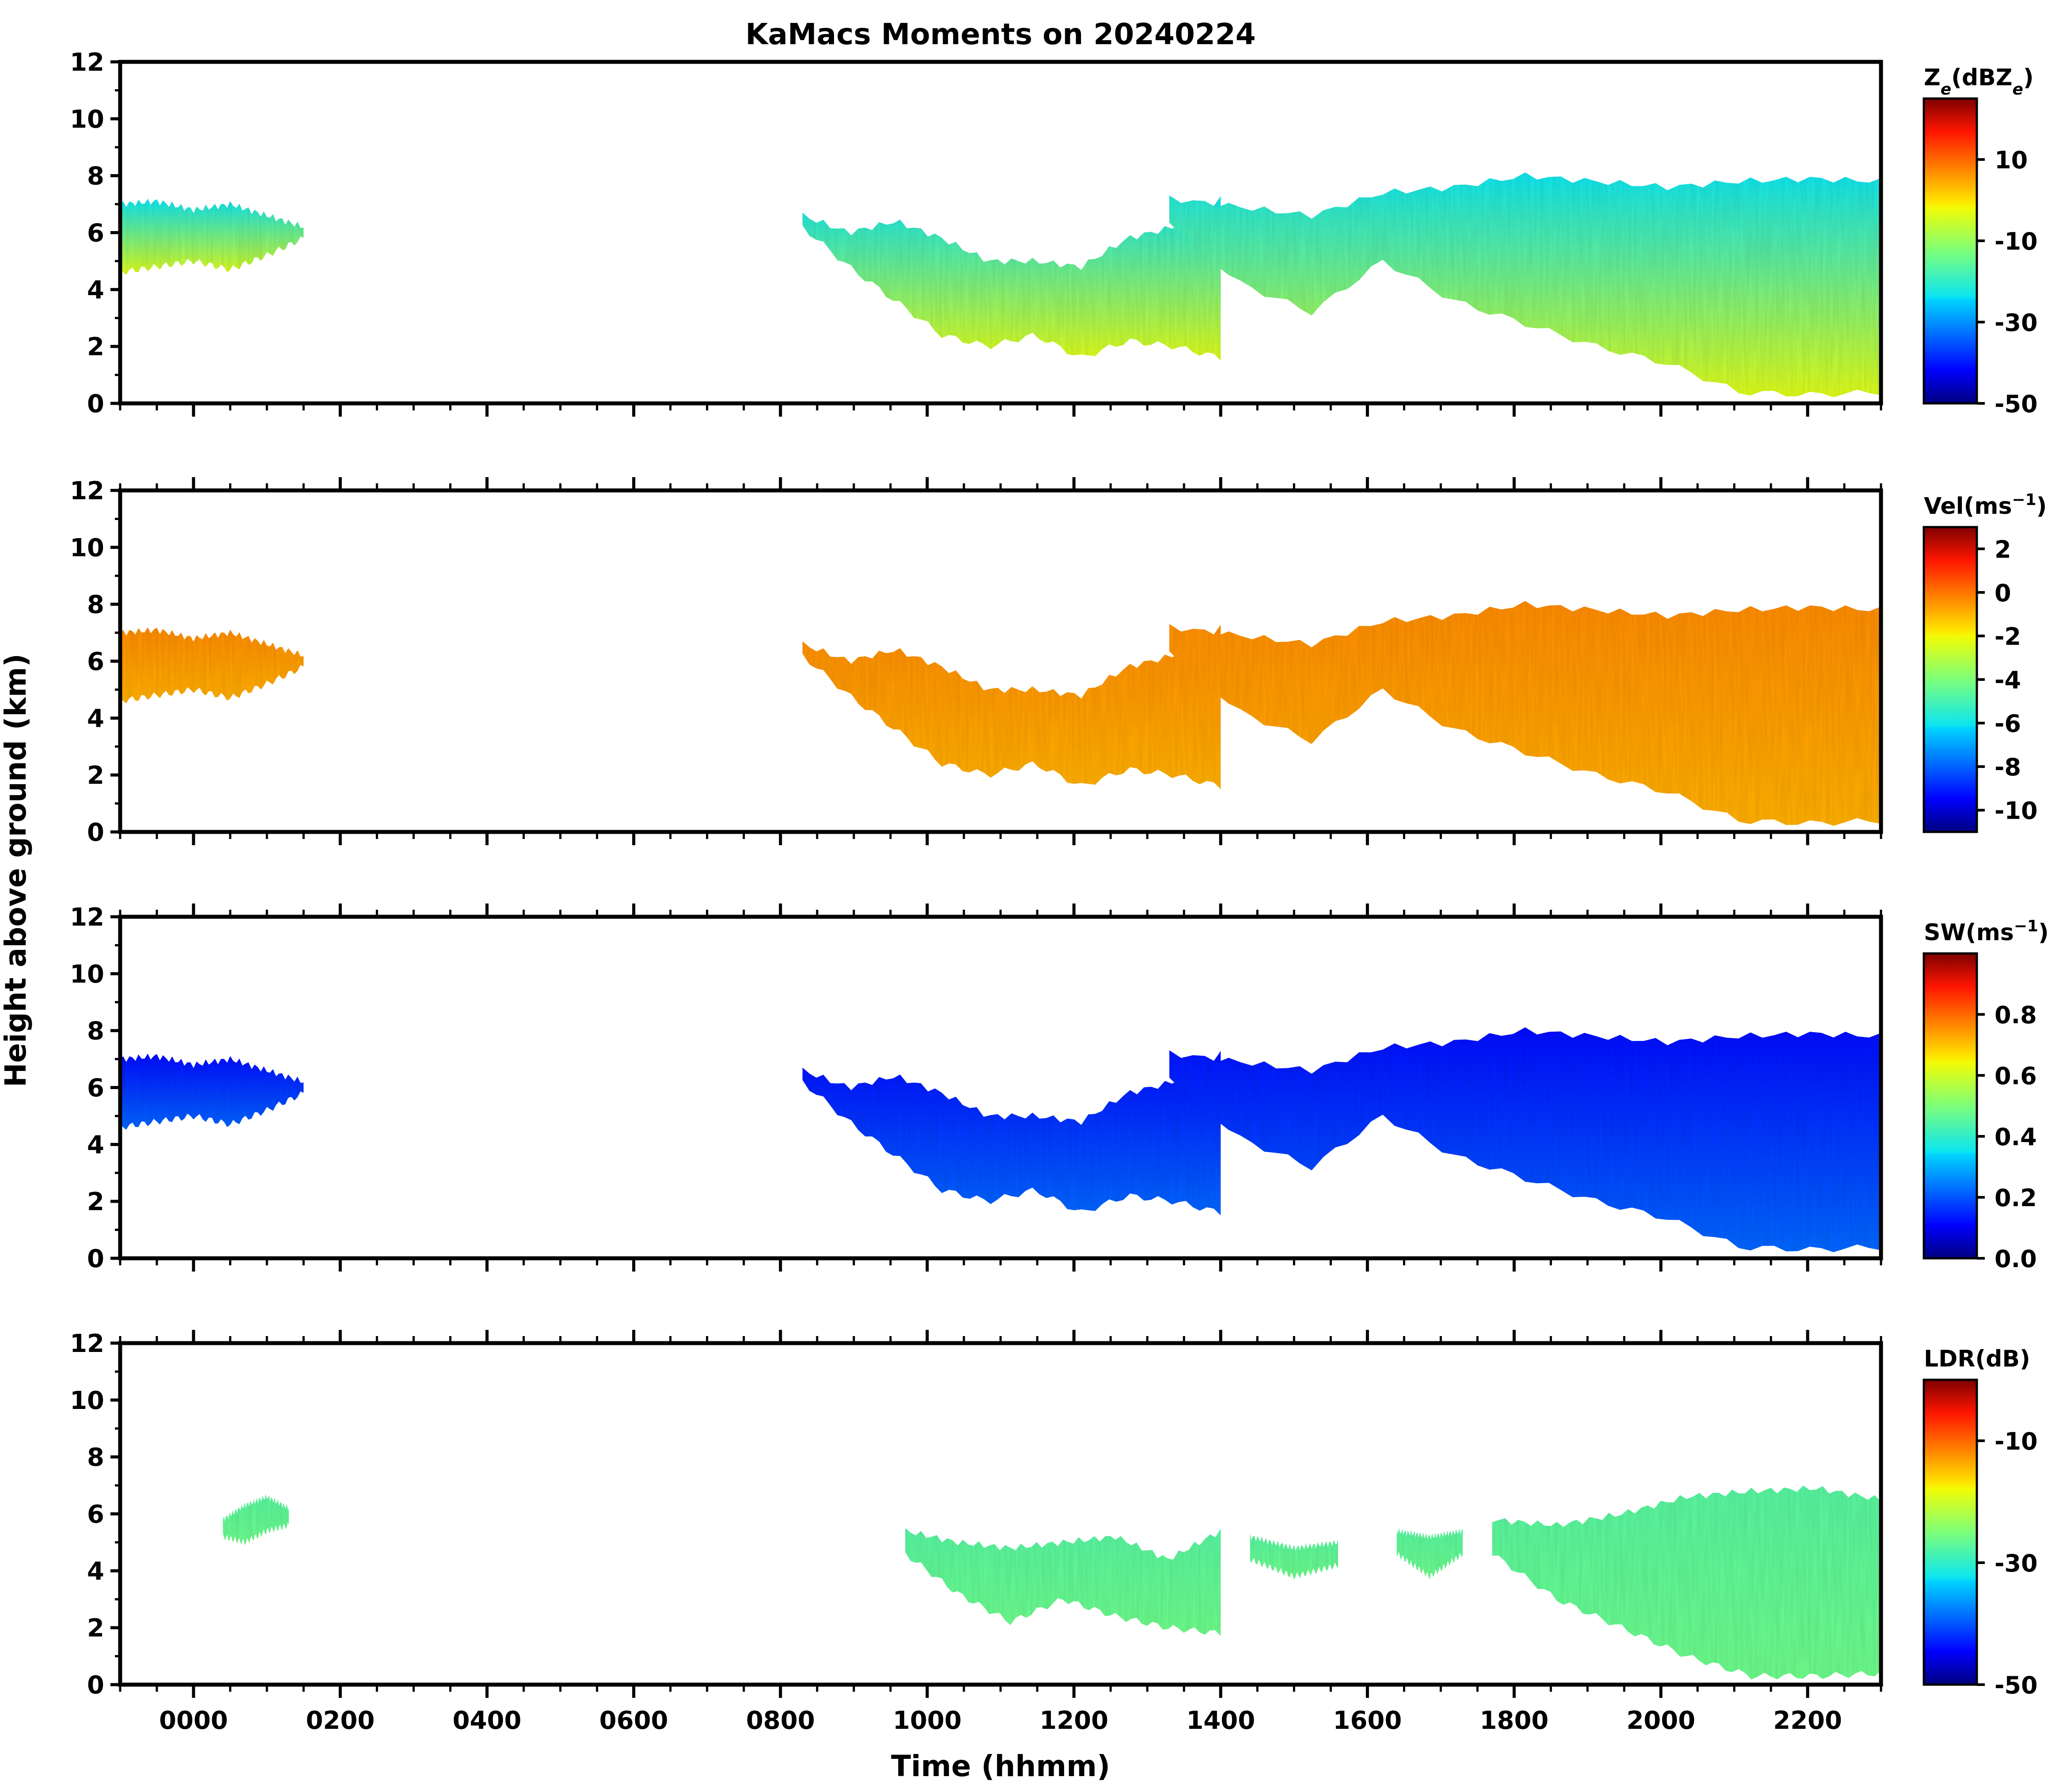 The width and height of the screenshot is (2063, 1792). I want to click on colorbar-label: SW(ms−1), so click(1987, 931).